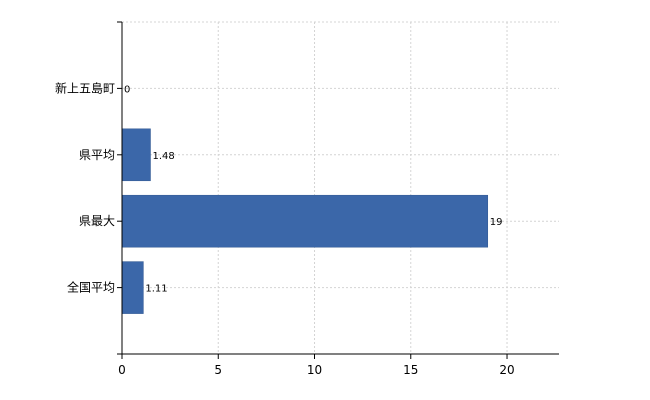 The image size is (650, 400). Describe the element at coordinates (127, 89) in the screenshot. I see `value-label: 0` at that location.